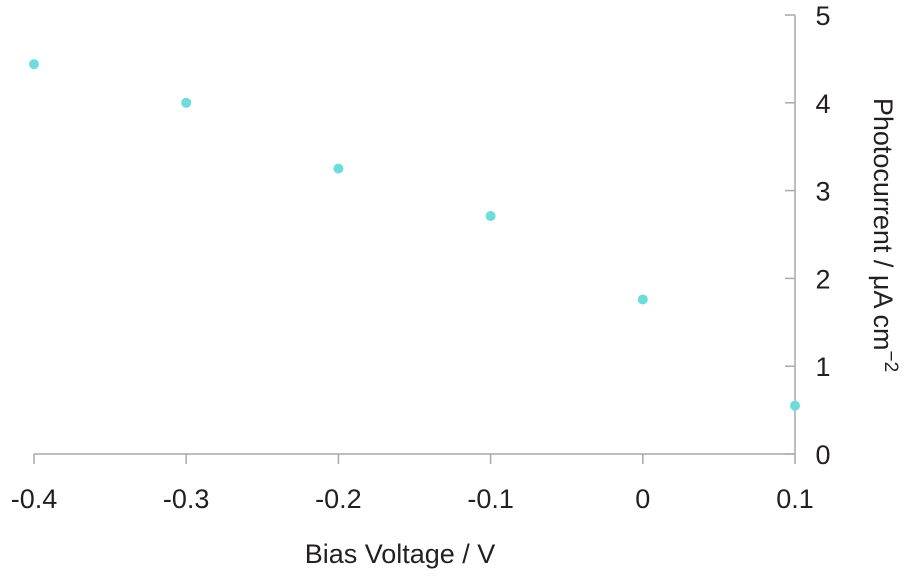 The width and height of the screenshot is (905, 578). I want to click on x-tick-label: -0.3, so click(186, 499).